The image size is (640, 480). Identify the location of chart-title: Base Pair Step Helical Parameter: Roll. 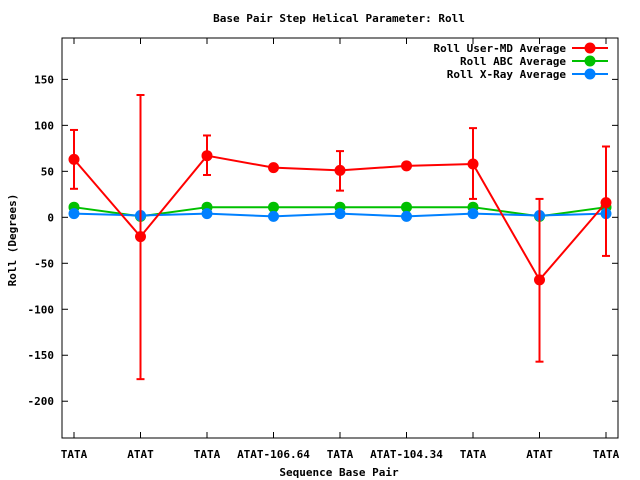
(339, 18).